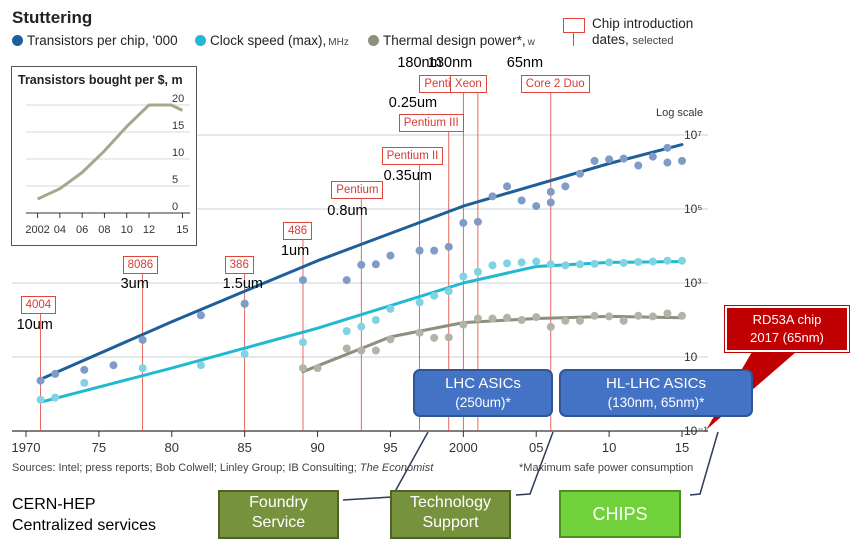 This screenshot has width=861, height=544. Describe the element at coordinates (178, 126) in the screenshot. I see `inset-y-tick-label: 15` at that location.